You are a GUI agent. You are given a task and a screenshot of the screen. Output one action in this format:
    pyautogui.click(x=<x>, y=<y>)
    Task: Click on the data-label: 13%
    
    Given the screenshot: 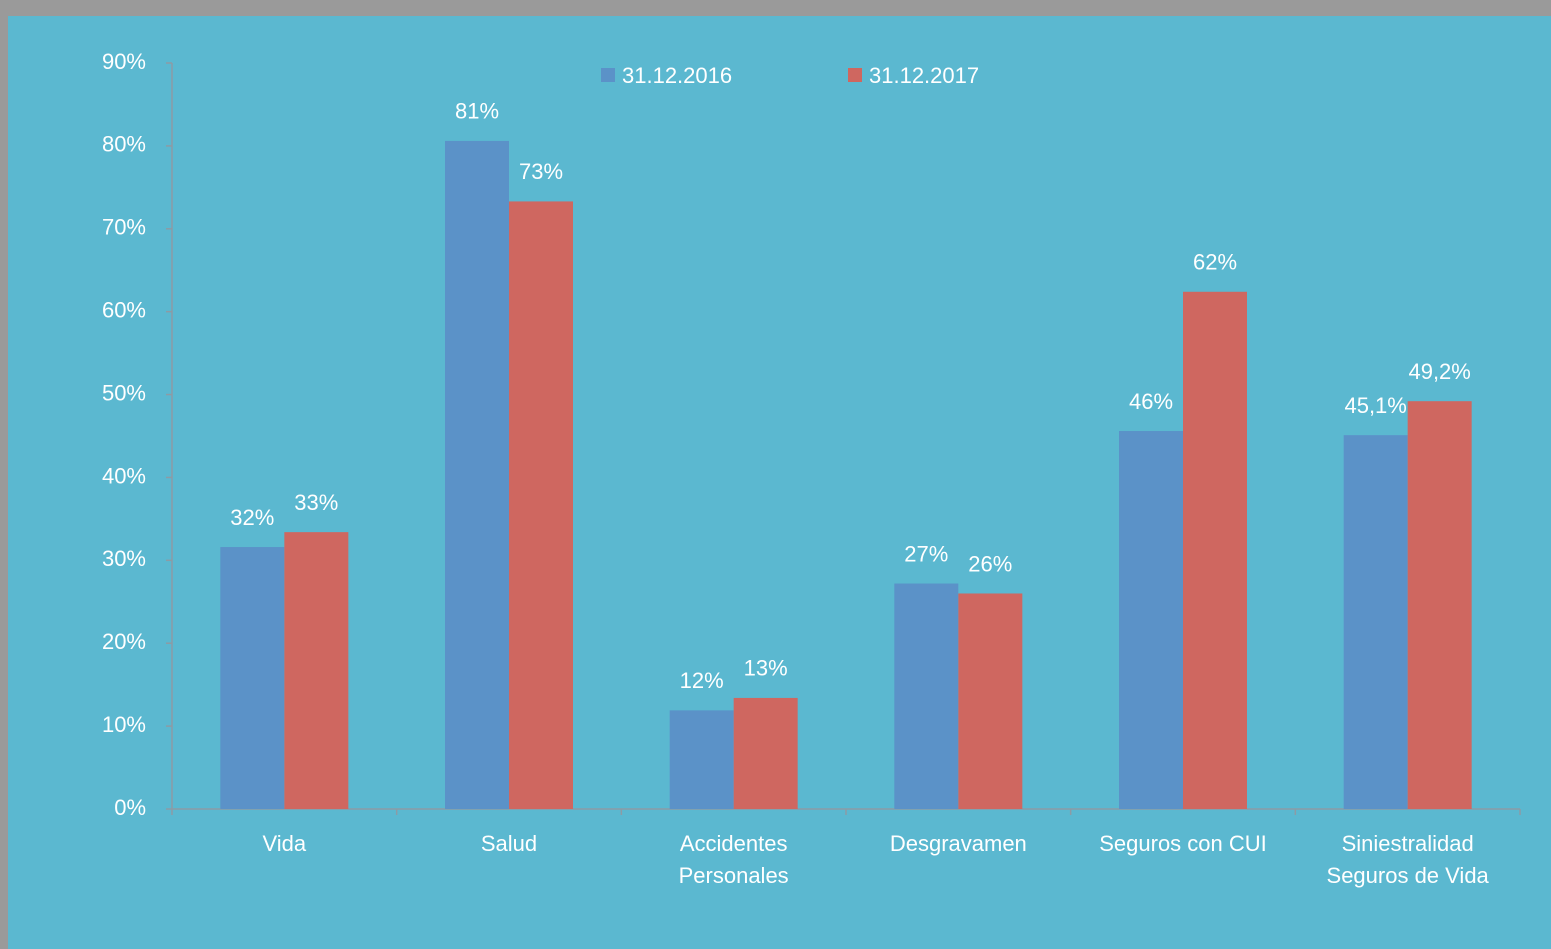 What is the action you would take?
    pyautogui.click(x=766, y=668)
    